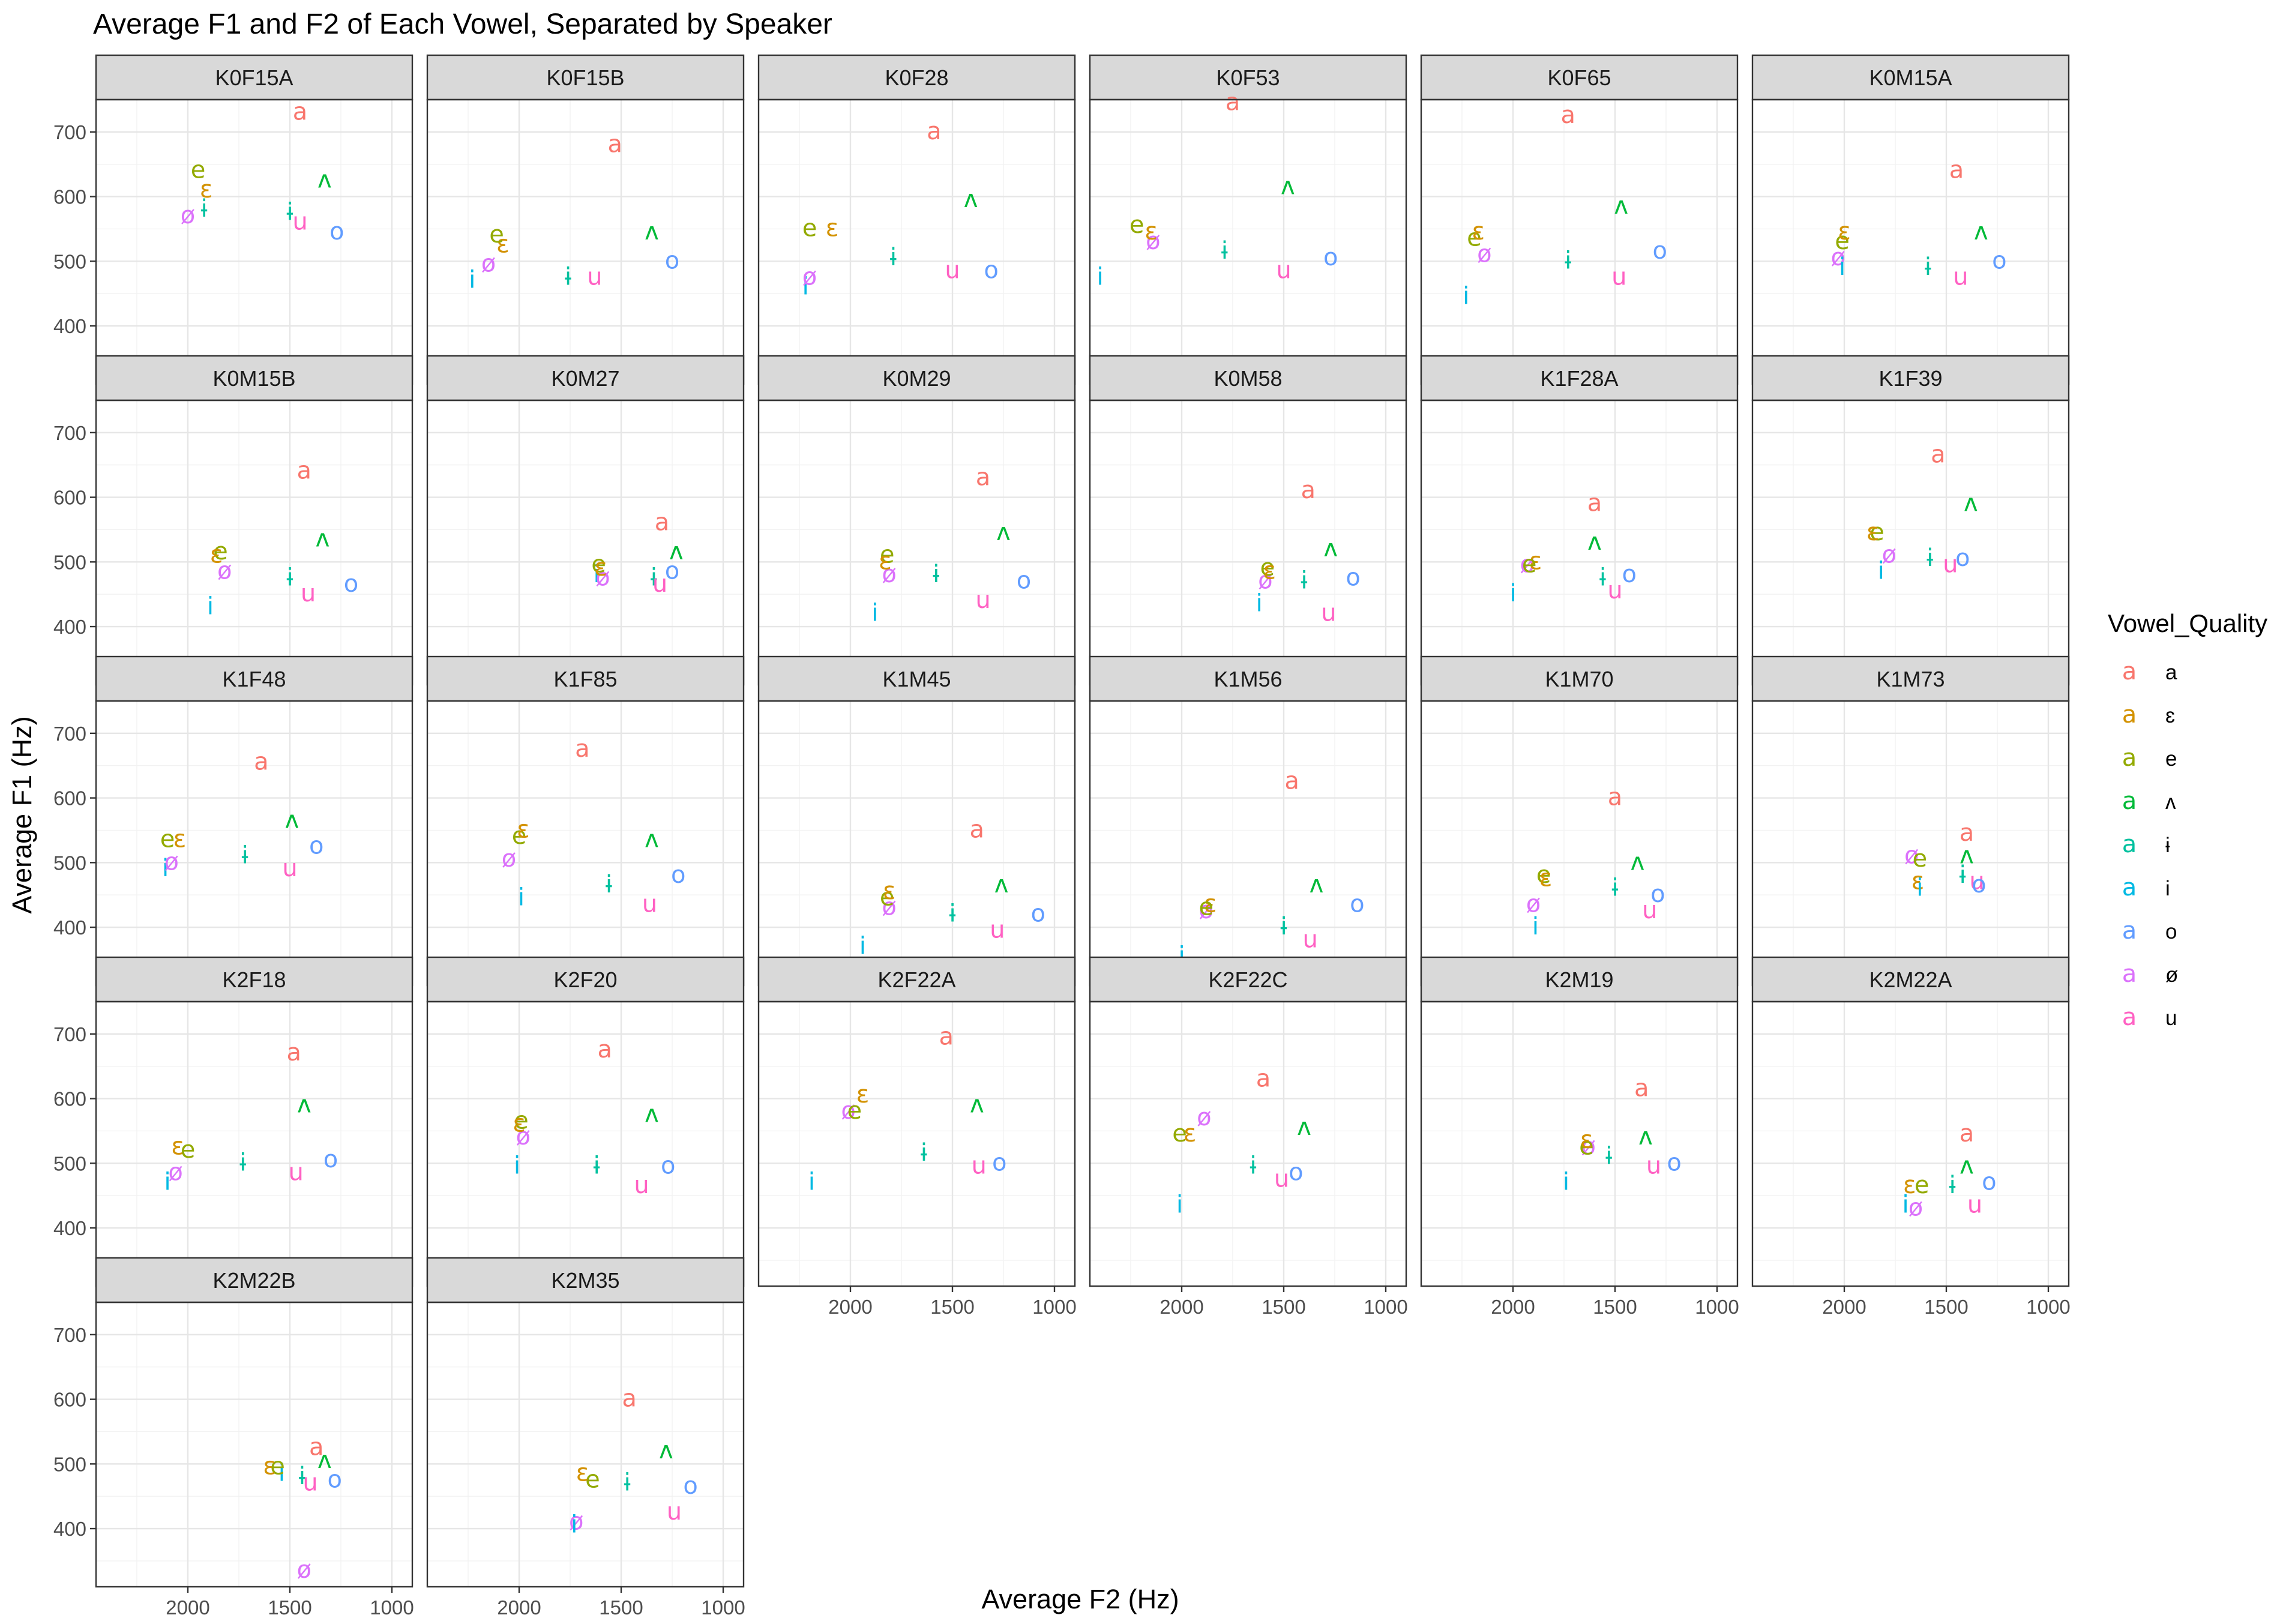 The height and width of the screenshot is (1624, 2292). Describe the element at coordinates (2187, 623) in the screenshot. I see `legend-title: Vowel_Quality` at that location.